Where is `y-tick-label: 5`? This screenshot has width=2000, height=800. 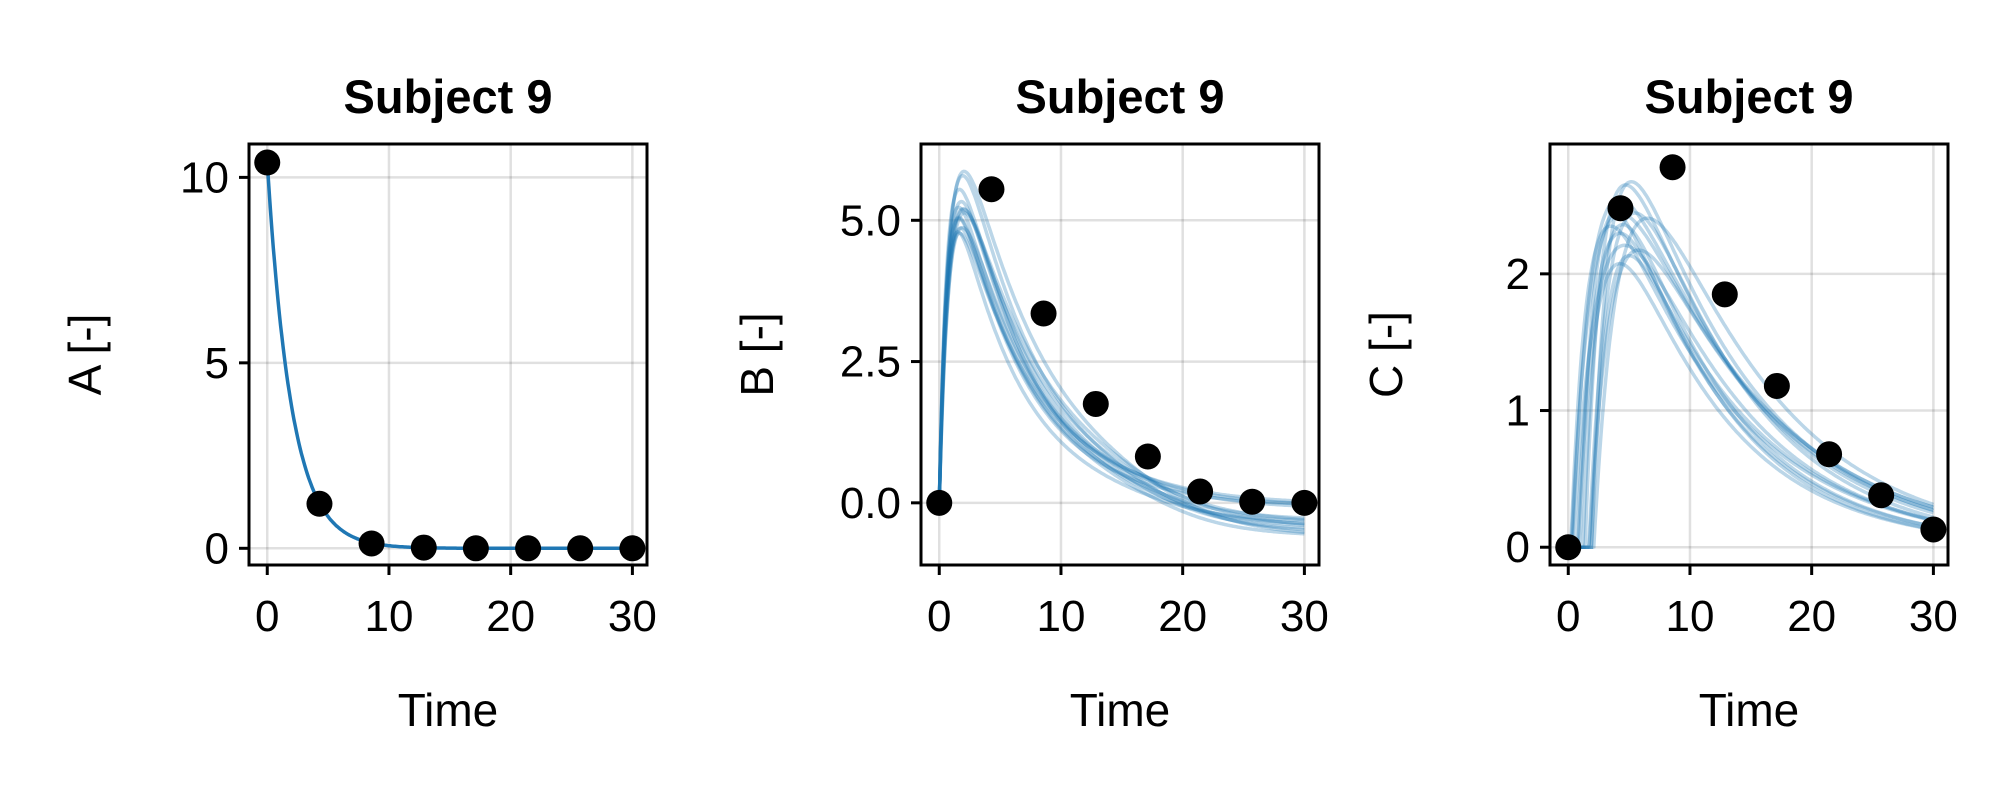
y-tick-label: 5 is located at coordinates (217, 363).